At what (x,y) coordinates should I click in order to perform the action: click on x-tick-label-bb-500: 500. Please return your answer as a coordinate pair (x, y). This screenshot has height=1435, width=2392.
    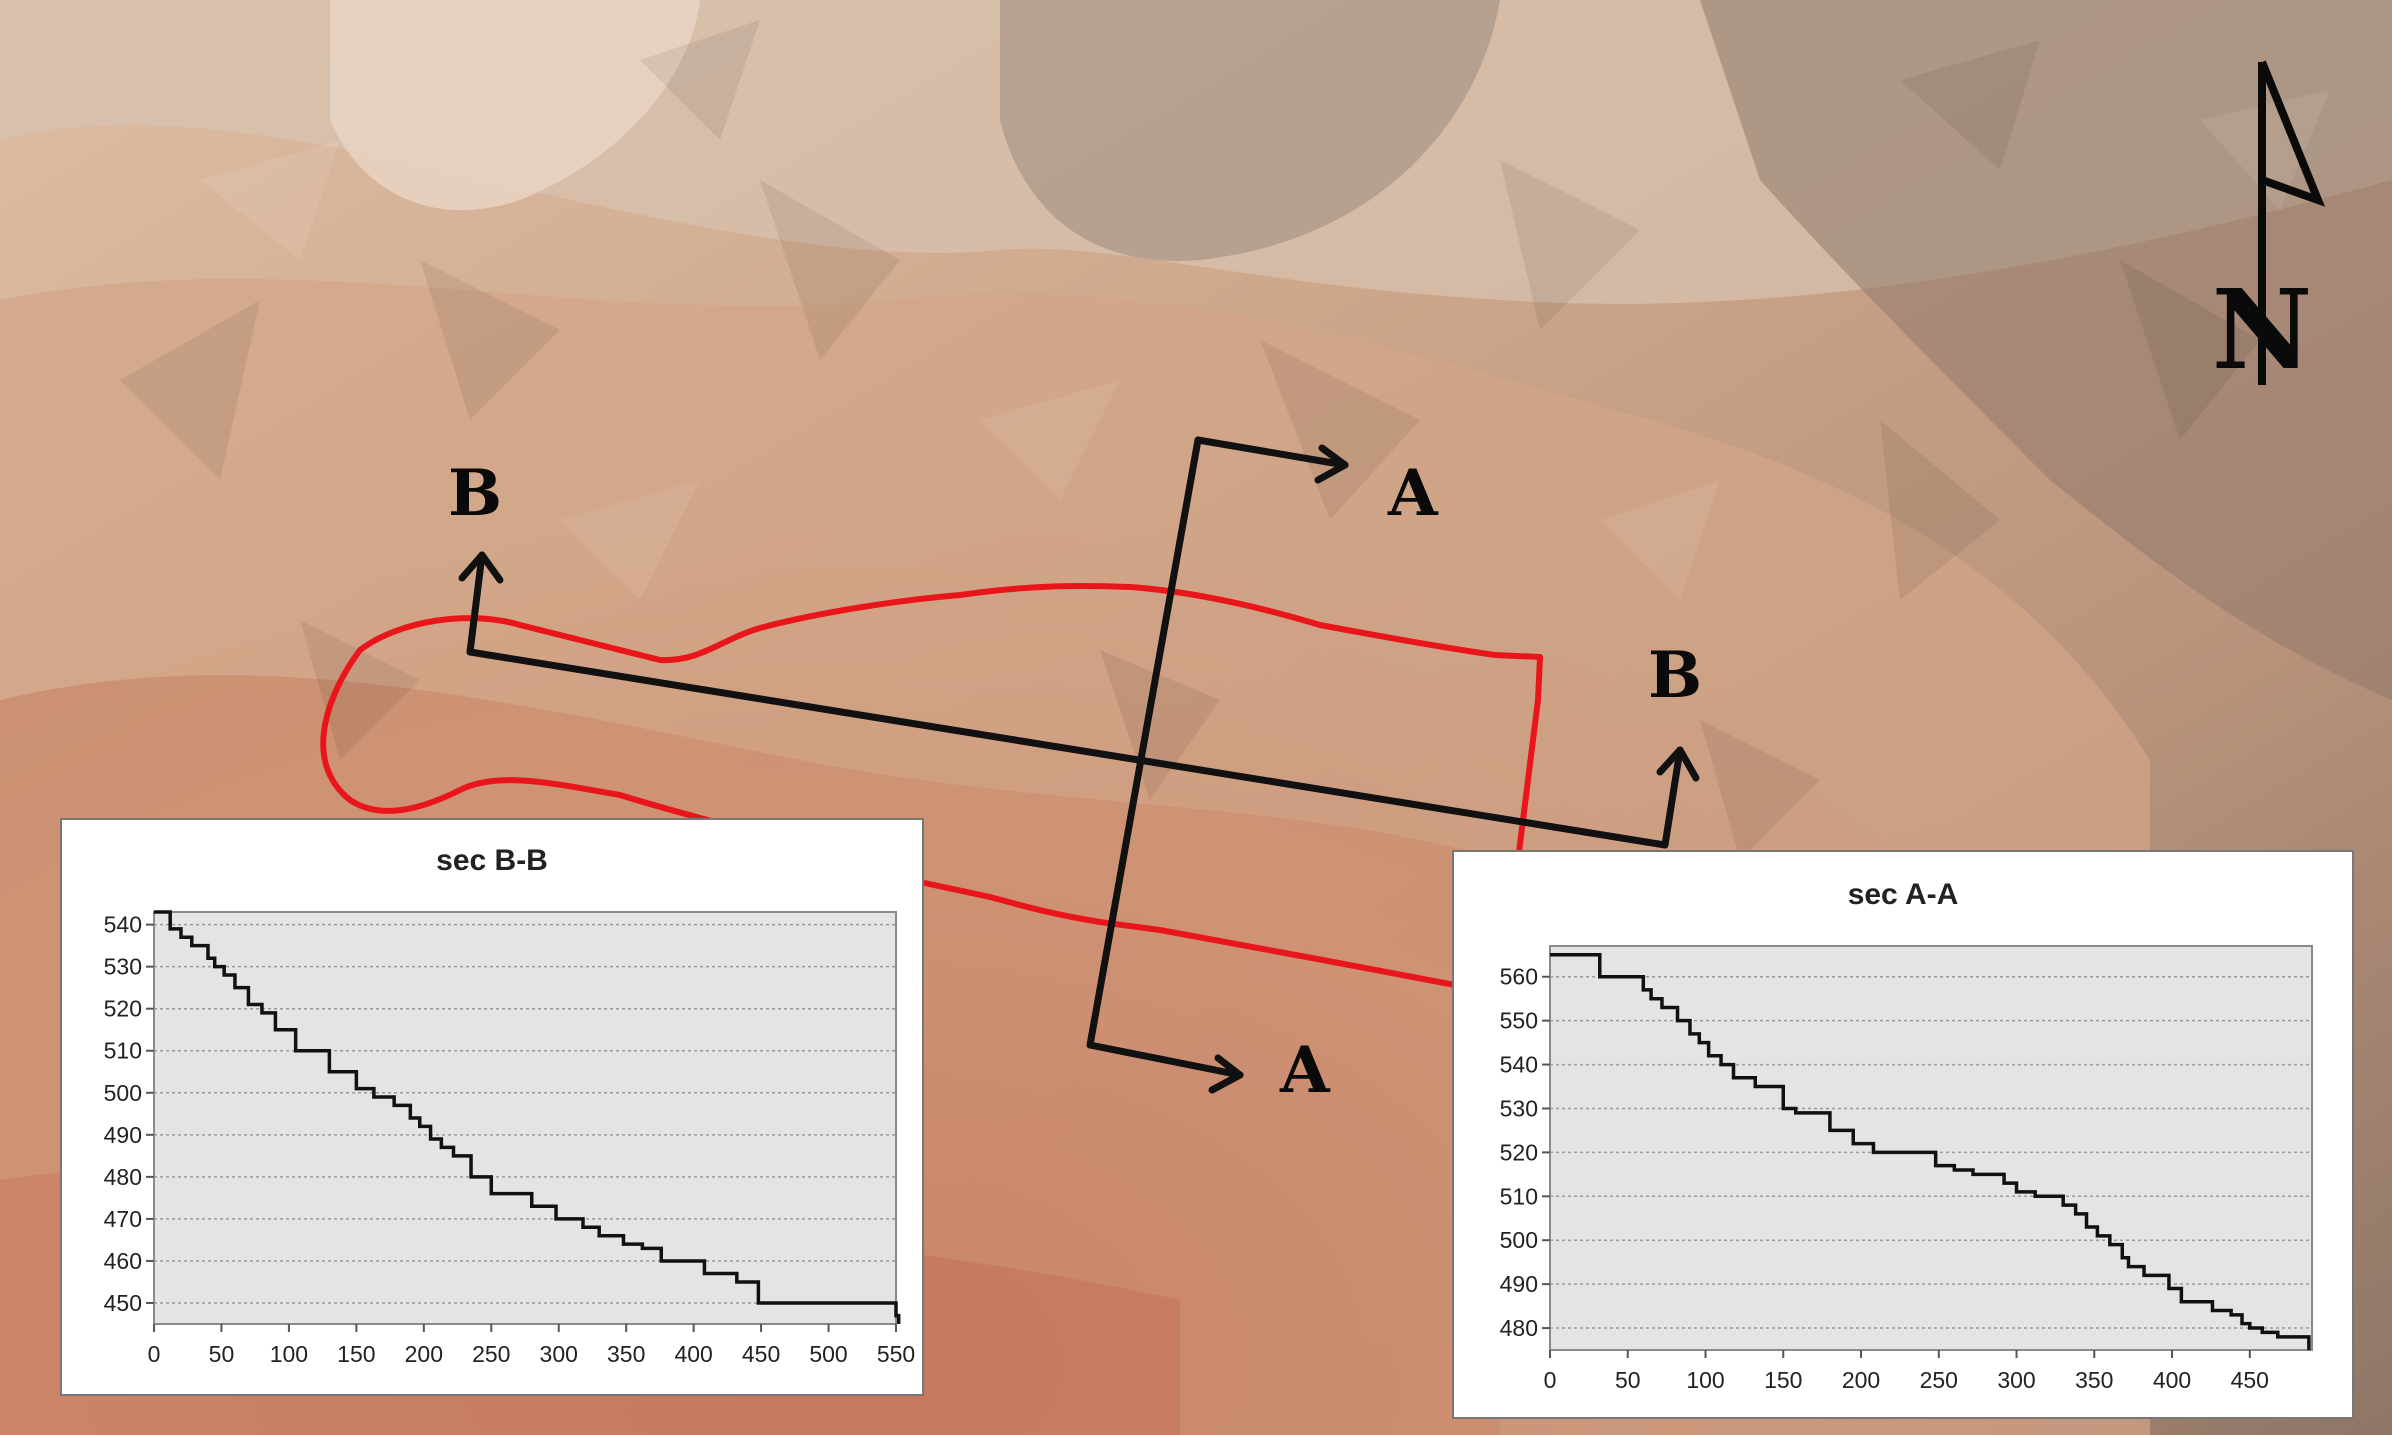
    Looking at the image, I should click on (828, 1354).